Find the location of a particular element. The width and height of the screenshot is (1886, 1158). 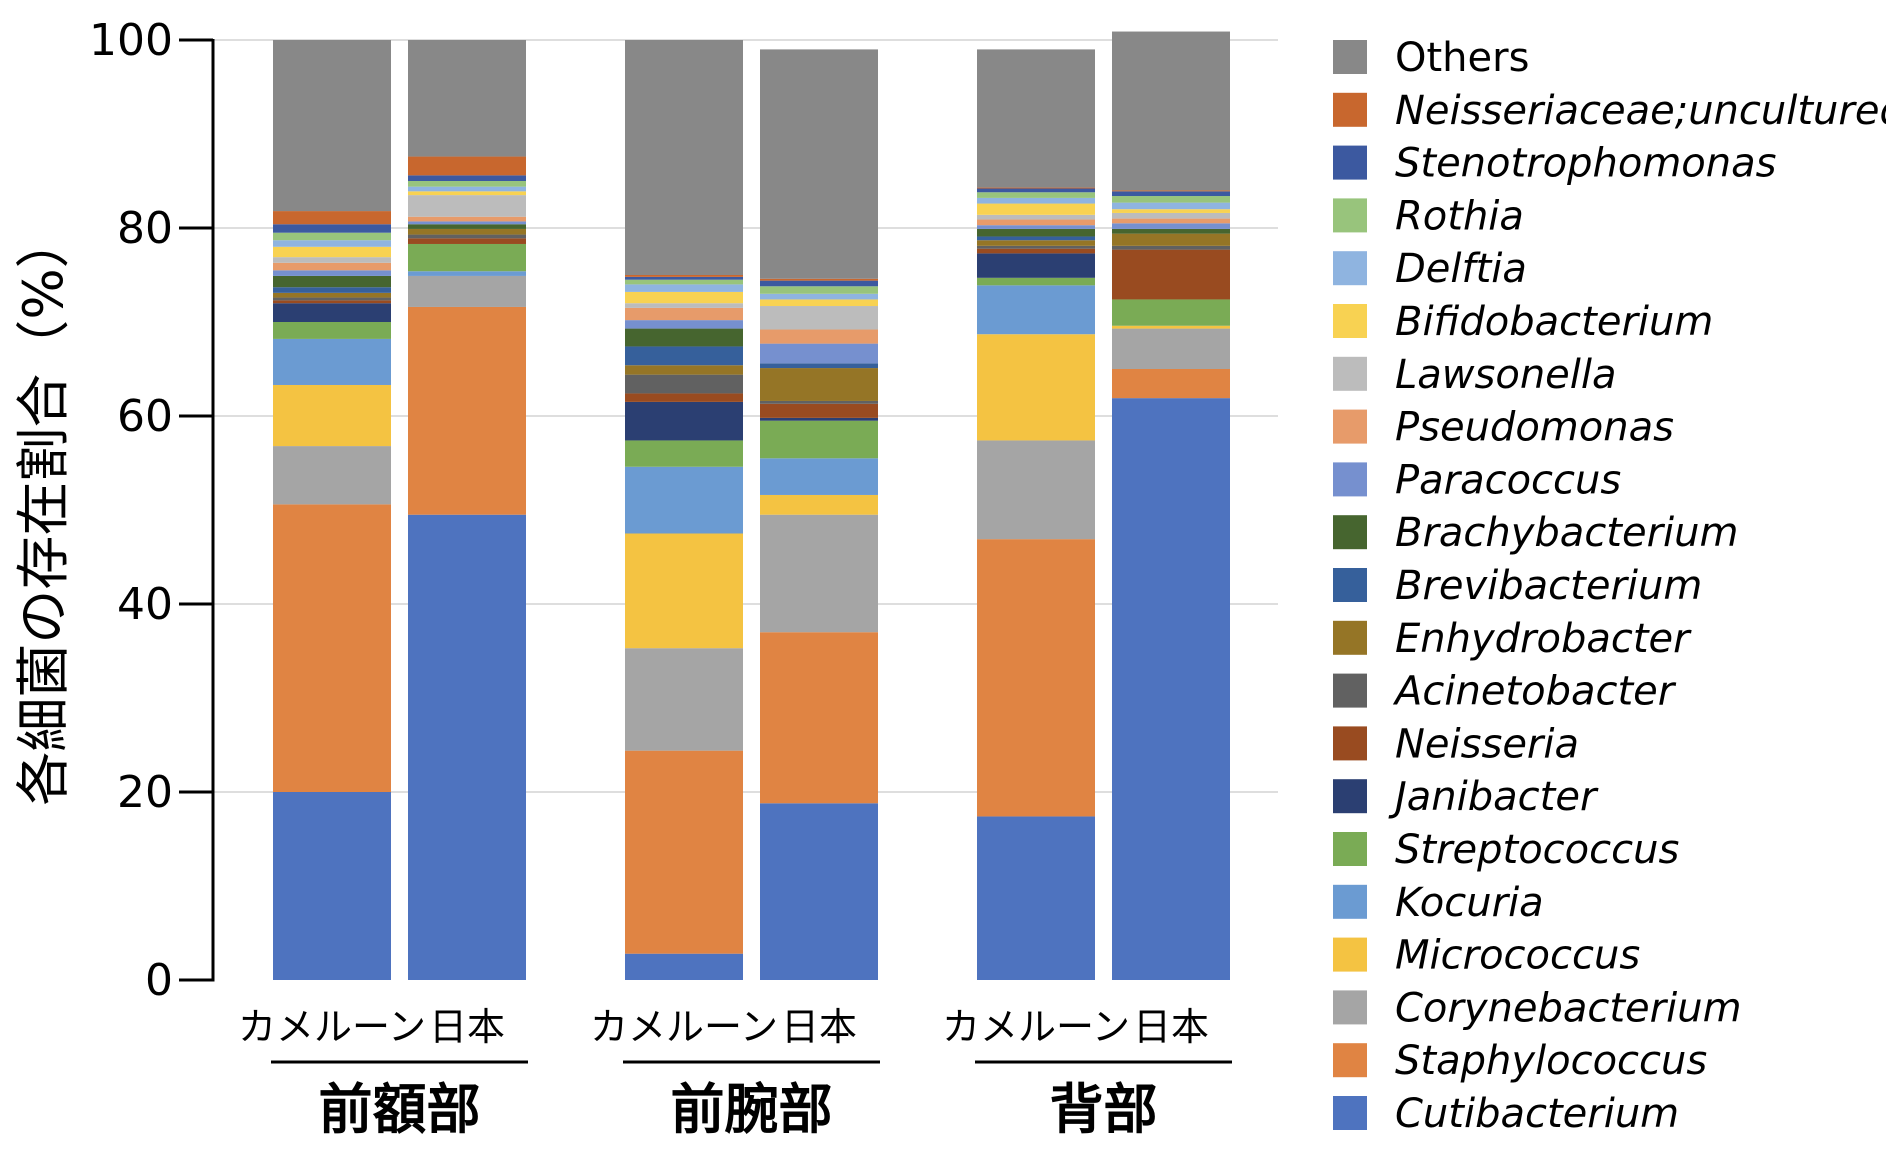

legend-item: Kocuria is located at coordinates (1438, 903).